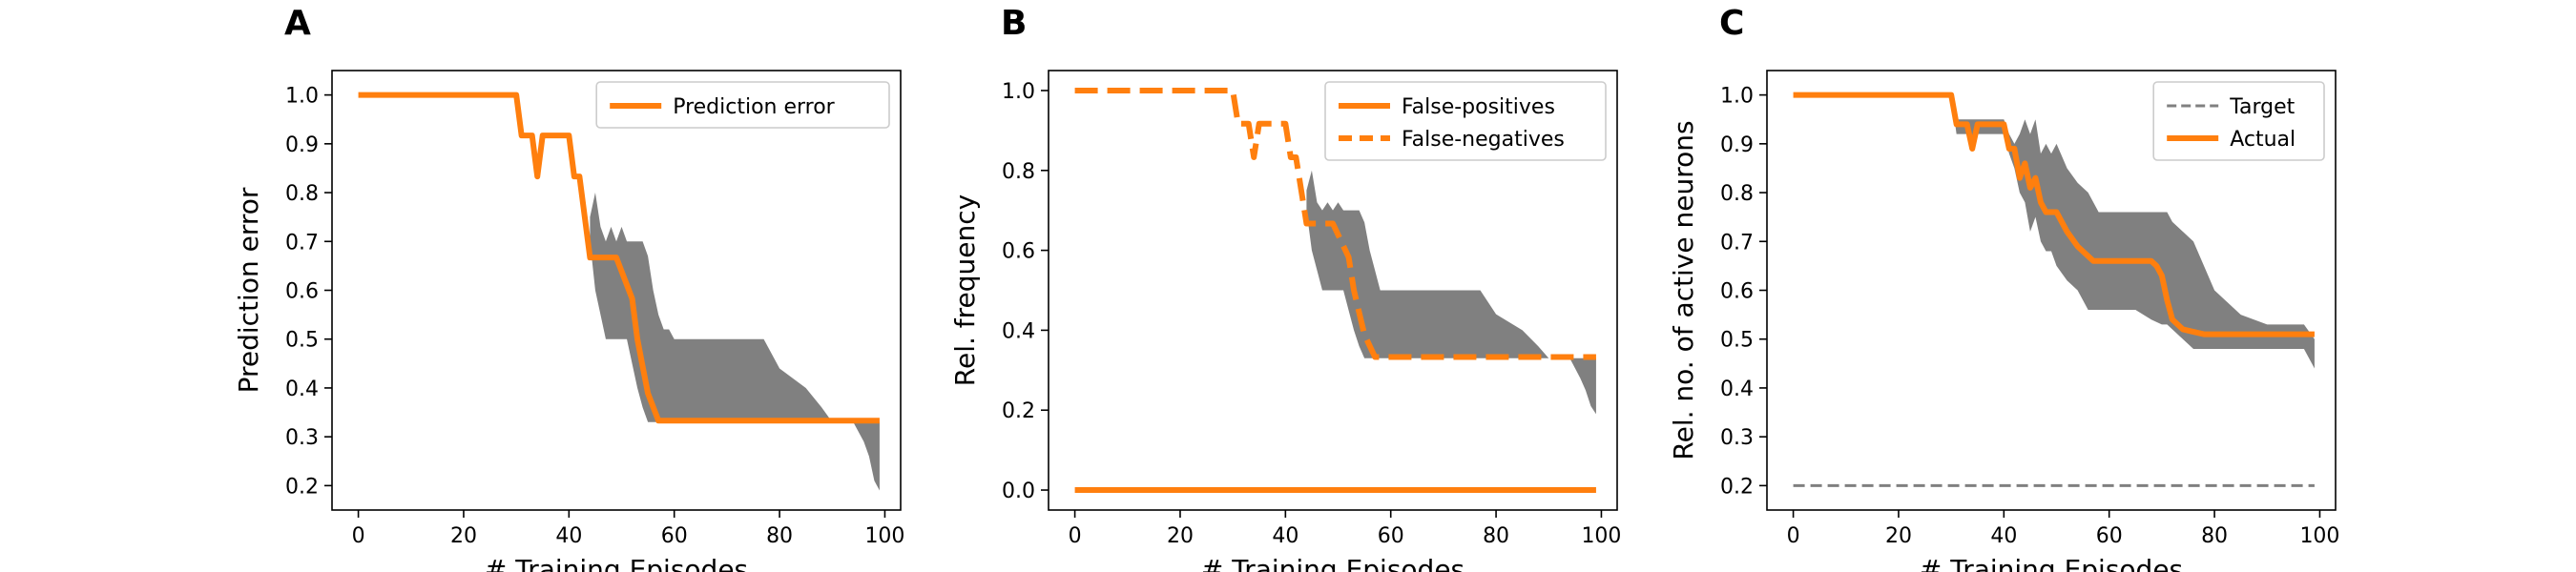 This screenshot has width=2576, height=572. What do you see at coordinates (1478, 107) in the screenshot?
I see `legend-label: False-positives` at bounding box center [1478, 107].